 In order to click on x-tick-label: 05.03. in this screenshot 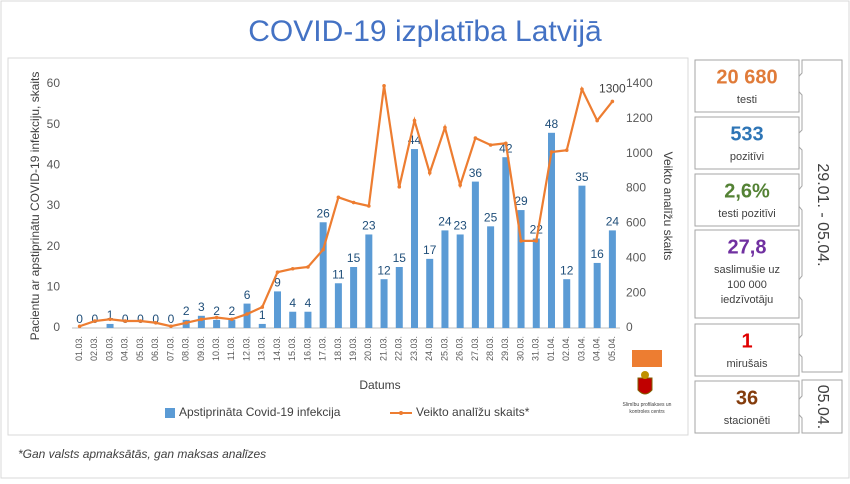, I will do `click(140, 348)`.